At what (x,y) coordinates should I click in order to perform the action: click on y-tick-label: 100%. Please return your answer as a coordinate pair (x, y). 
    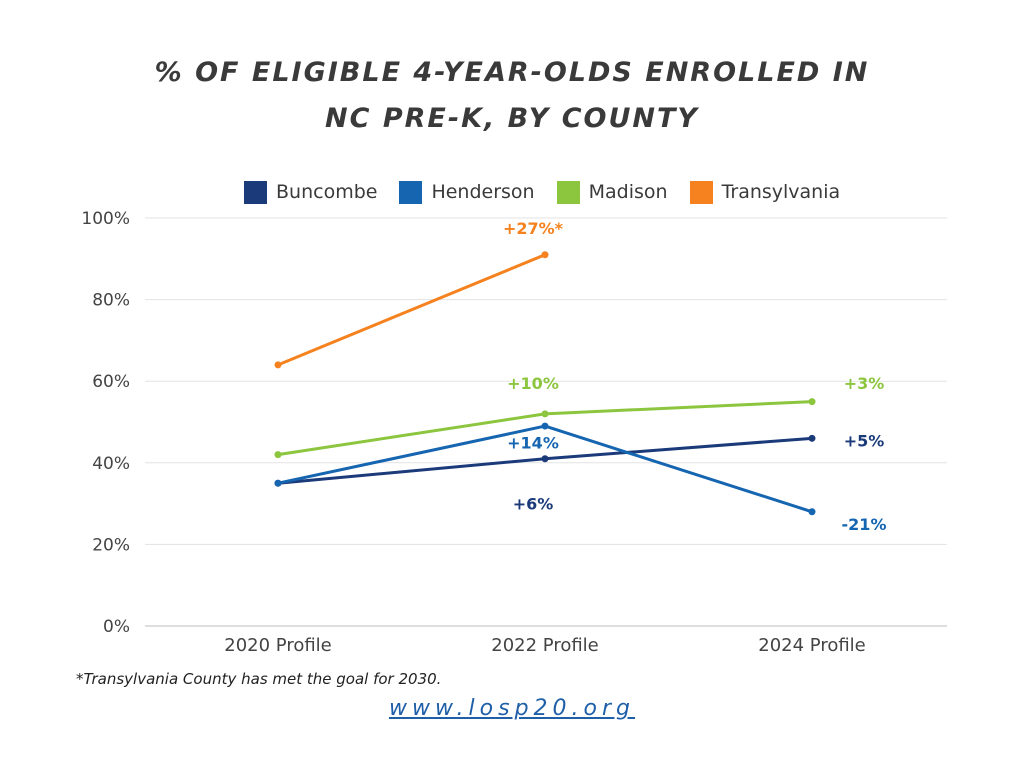
    Looking at the image, I should click on (105, 219).